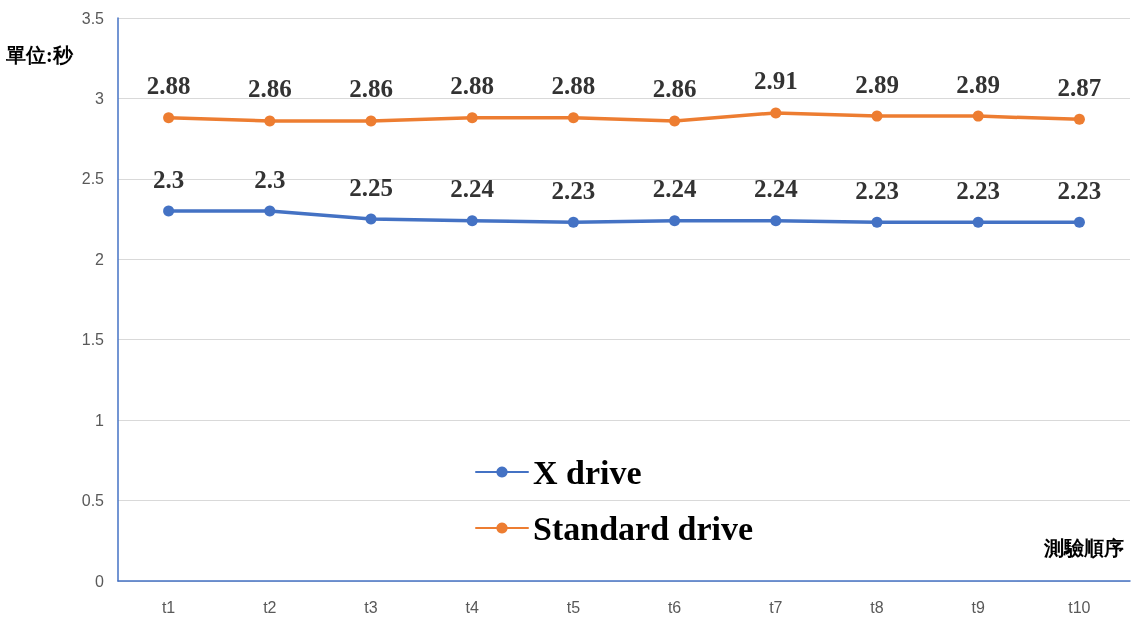 The height and width of the screenshot is (622, 1132). What do you see at coordinates (100, 98) in the screenshot?
I see `y-tick-label: 3` at bounding box center [100, 98].